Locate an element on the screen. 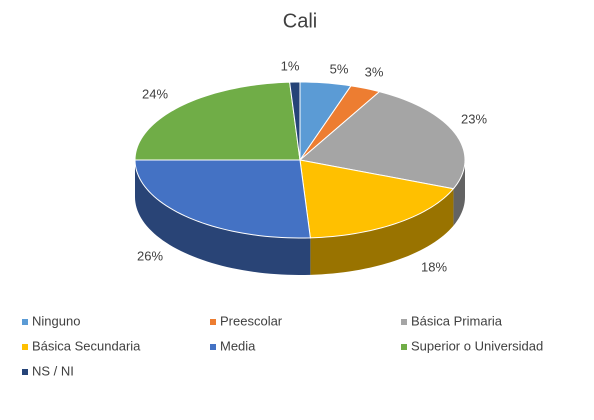 This screenshot has width=594, height=420. legend-label: Superior o Universidad is located at coordinates (477, 345).